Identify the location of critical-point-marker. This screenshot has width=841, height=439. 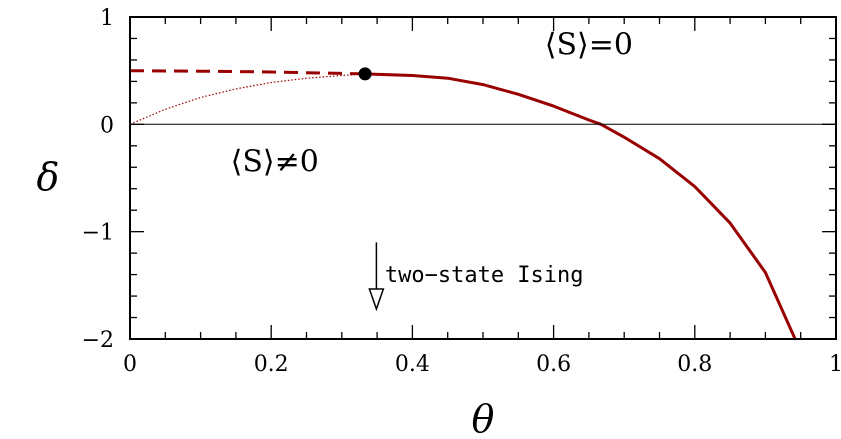
(365, 74).